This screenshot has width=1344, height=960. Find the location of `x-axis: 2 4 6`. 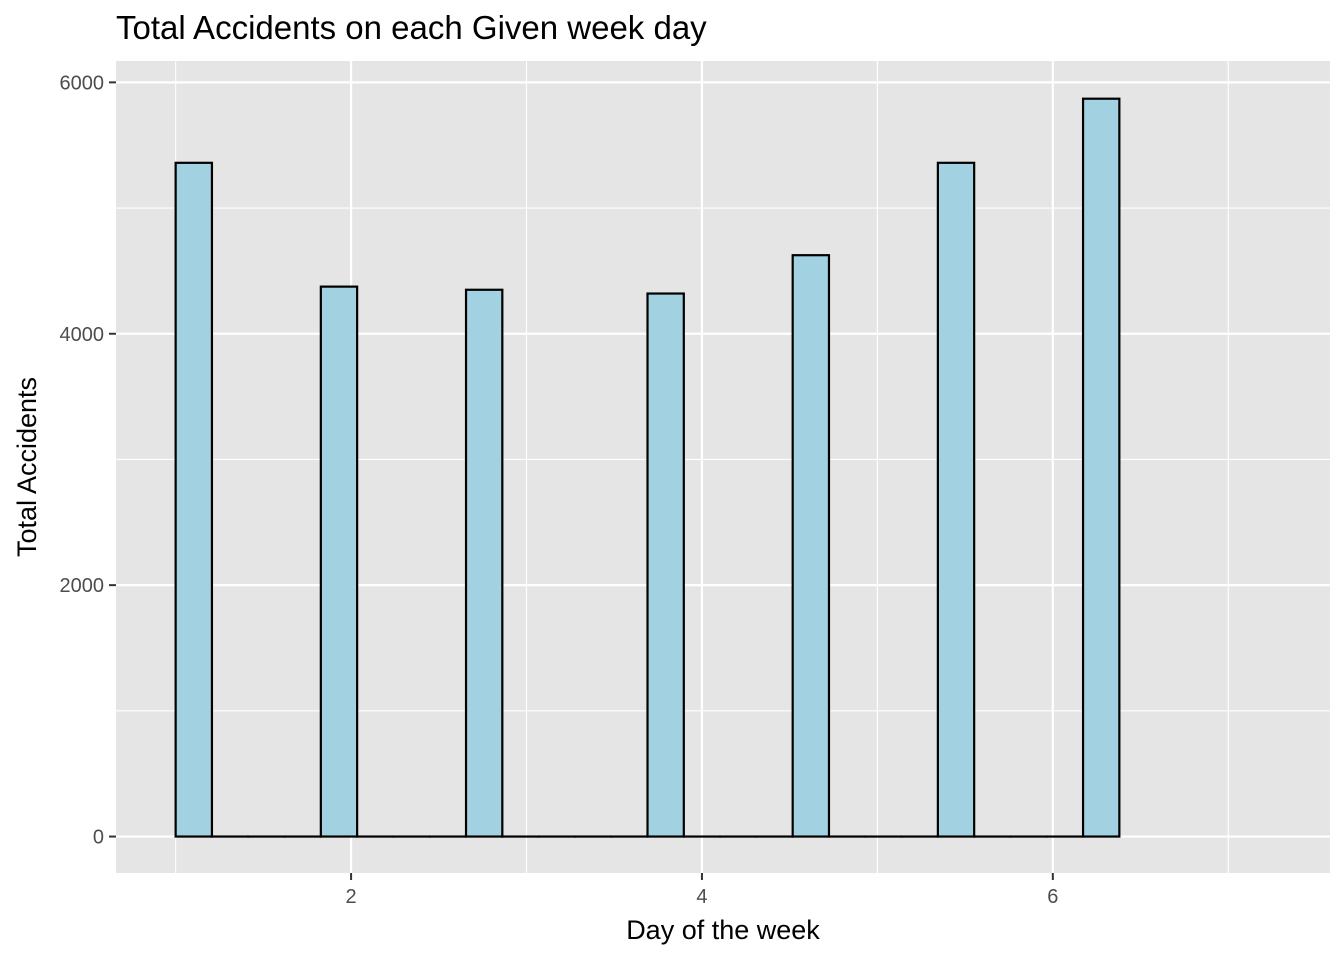

x-axis: 2 4 6 is located at coordinates (702, 890).